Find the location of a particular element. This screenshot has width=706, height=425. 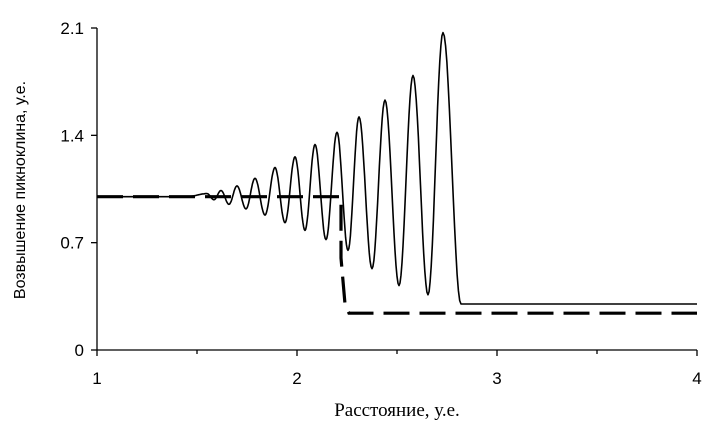

y-tick-label: 1.4 is located at coordinates (72, 135).